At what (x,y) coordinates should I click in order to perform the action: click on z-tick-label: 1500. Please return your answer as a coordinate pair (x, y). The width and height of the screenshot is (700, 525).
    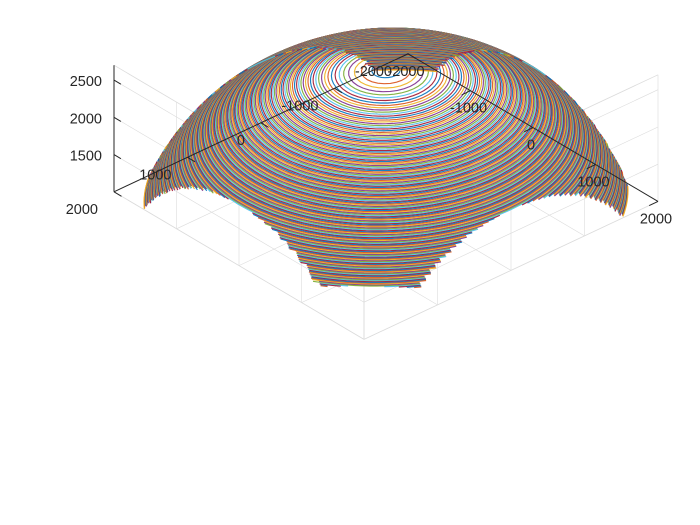
    Looking at the image, I should click on (86, 157).